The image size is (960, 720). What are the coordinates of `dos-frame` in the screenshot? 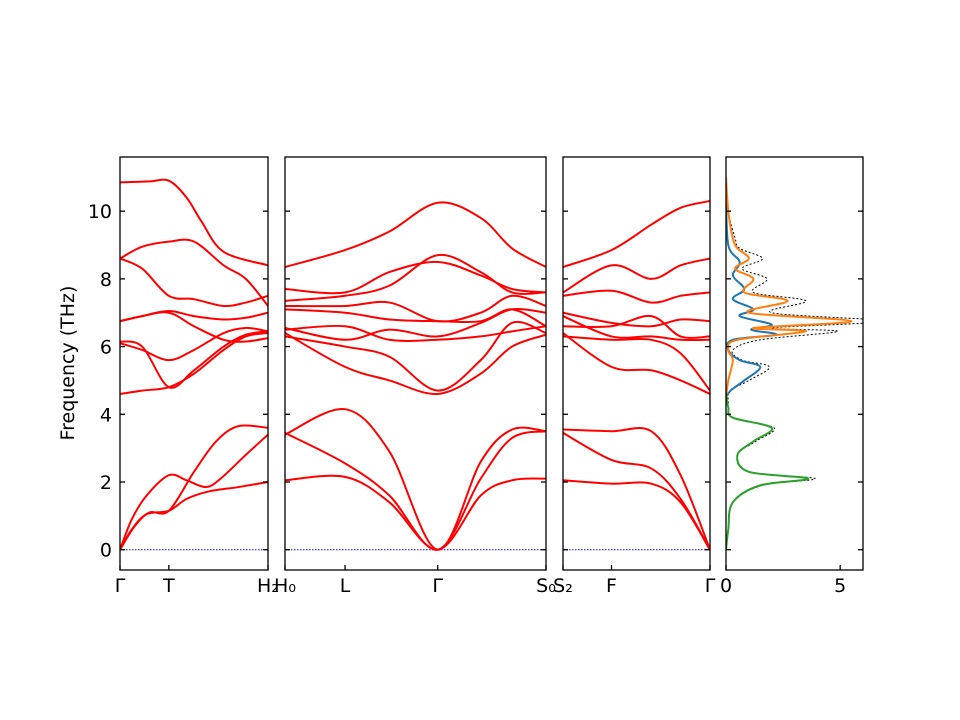 It's located at (794, 363).